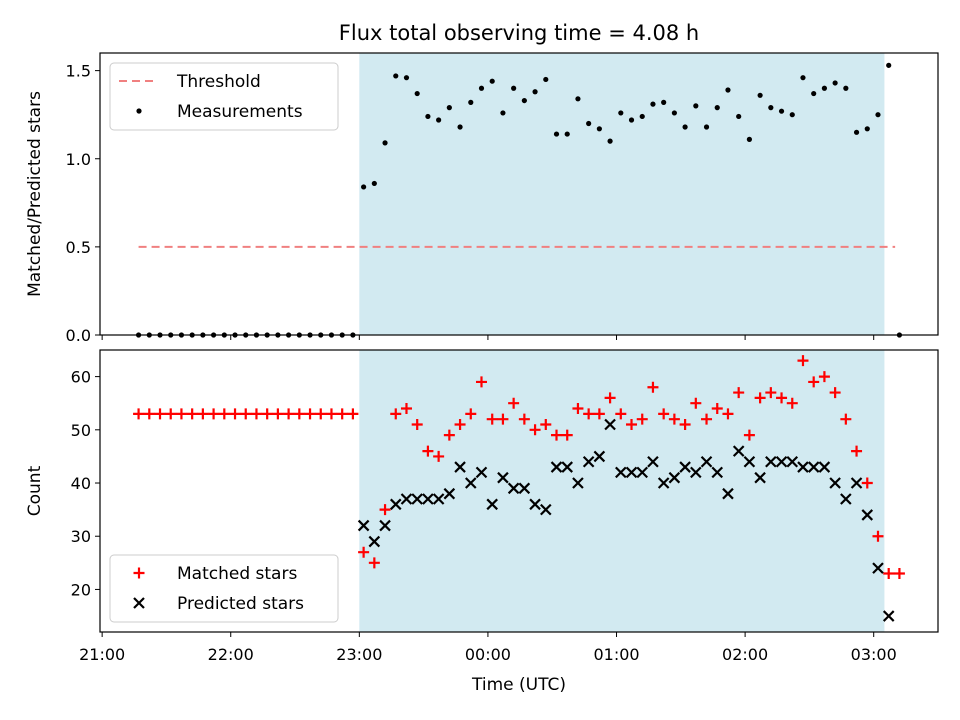  What do you see at coordinates (874, 654) in the screenshot?
I see `x-tick-label: 03:00` at bounding box center [874, 654].